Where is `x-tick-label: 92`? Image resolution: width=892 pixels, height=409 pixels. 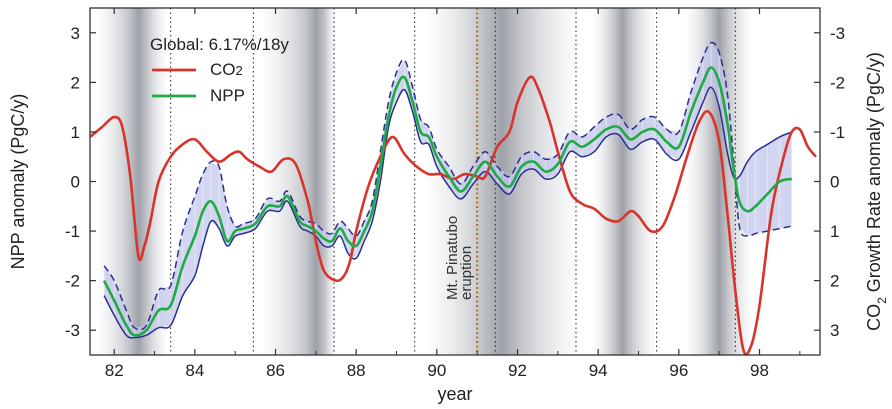 x-tick-label: 92 is located at coordinates (517, 370).